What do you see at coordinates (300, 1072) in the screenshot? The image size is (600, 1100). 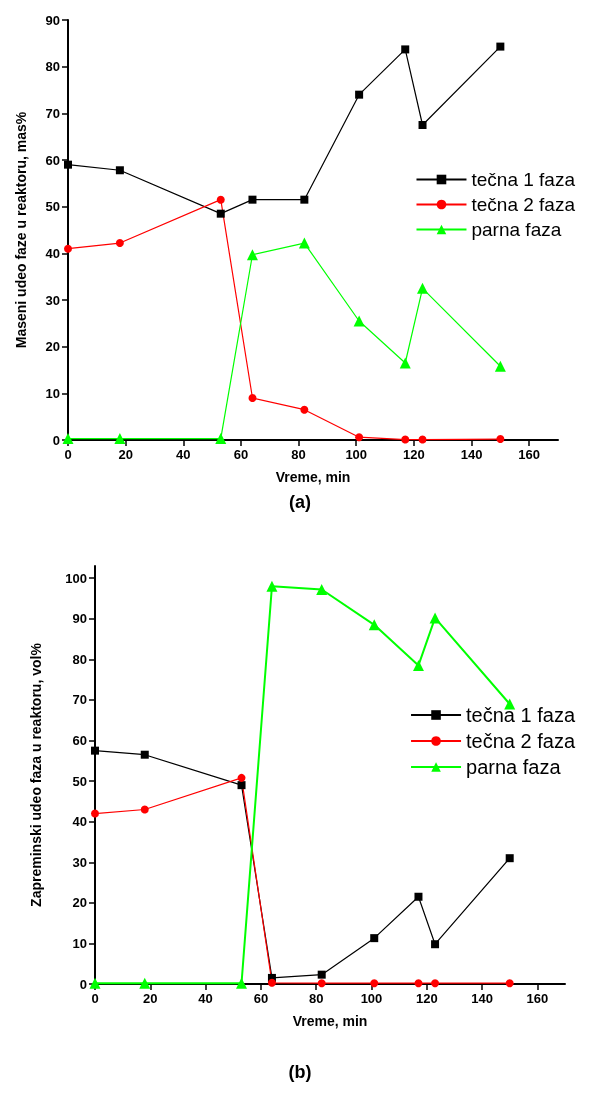 I see `text: (b)` at bounding box center [300, 1072].